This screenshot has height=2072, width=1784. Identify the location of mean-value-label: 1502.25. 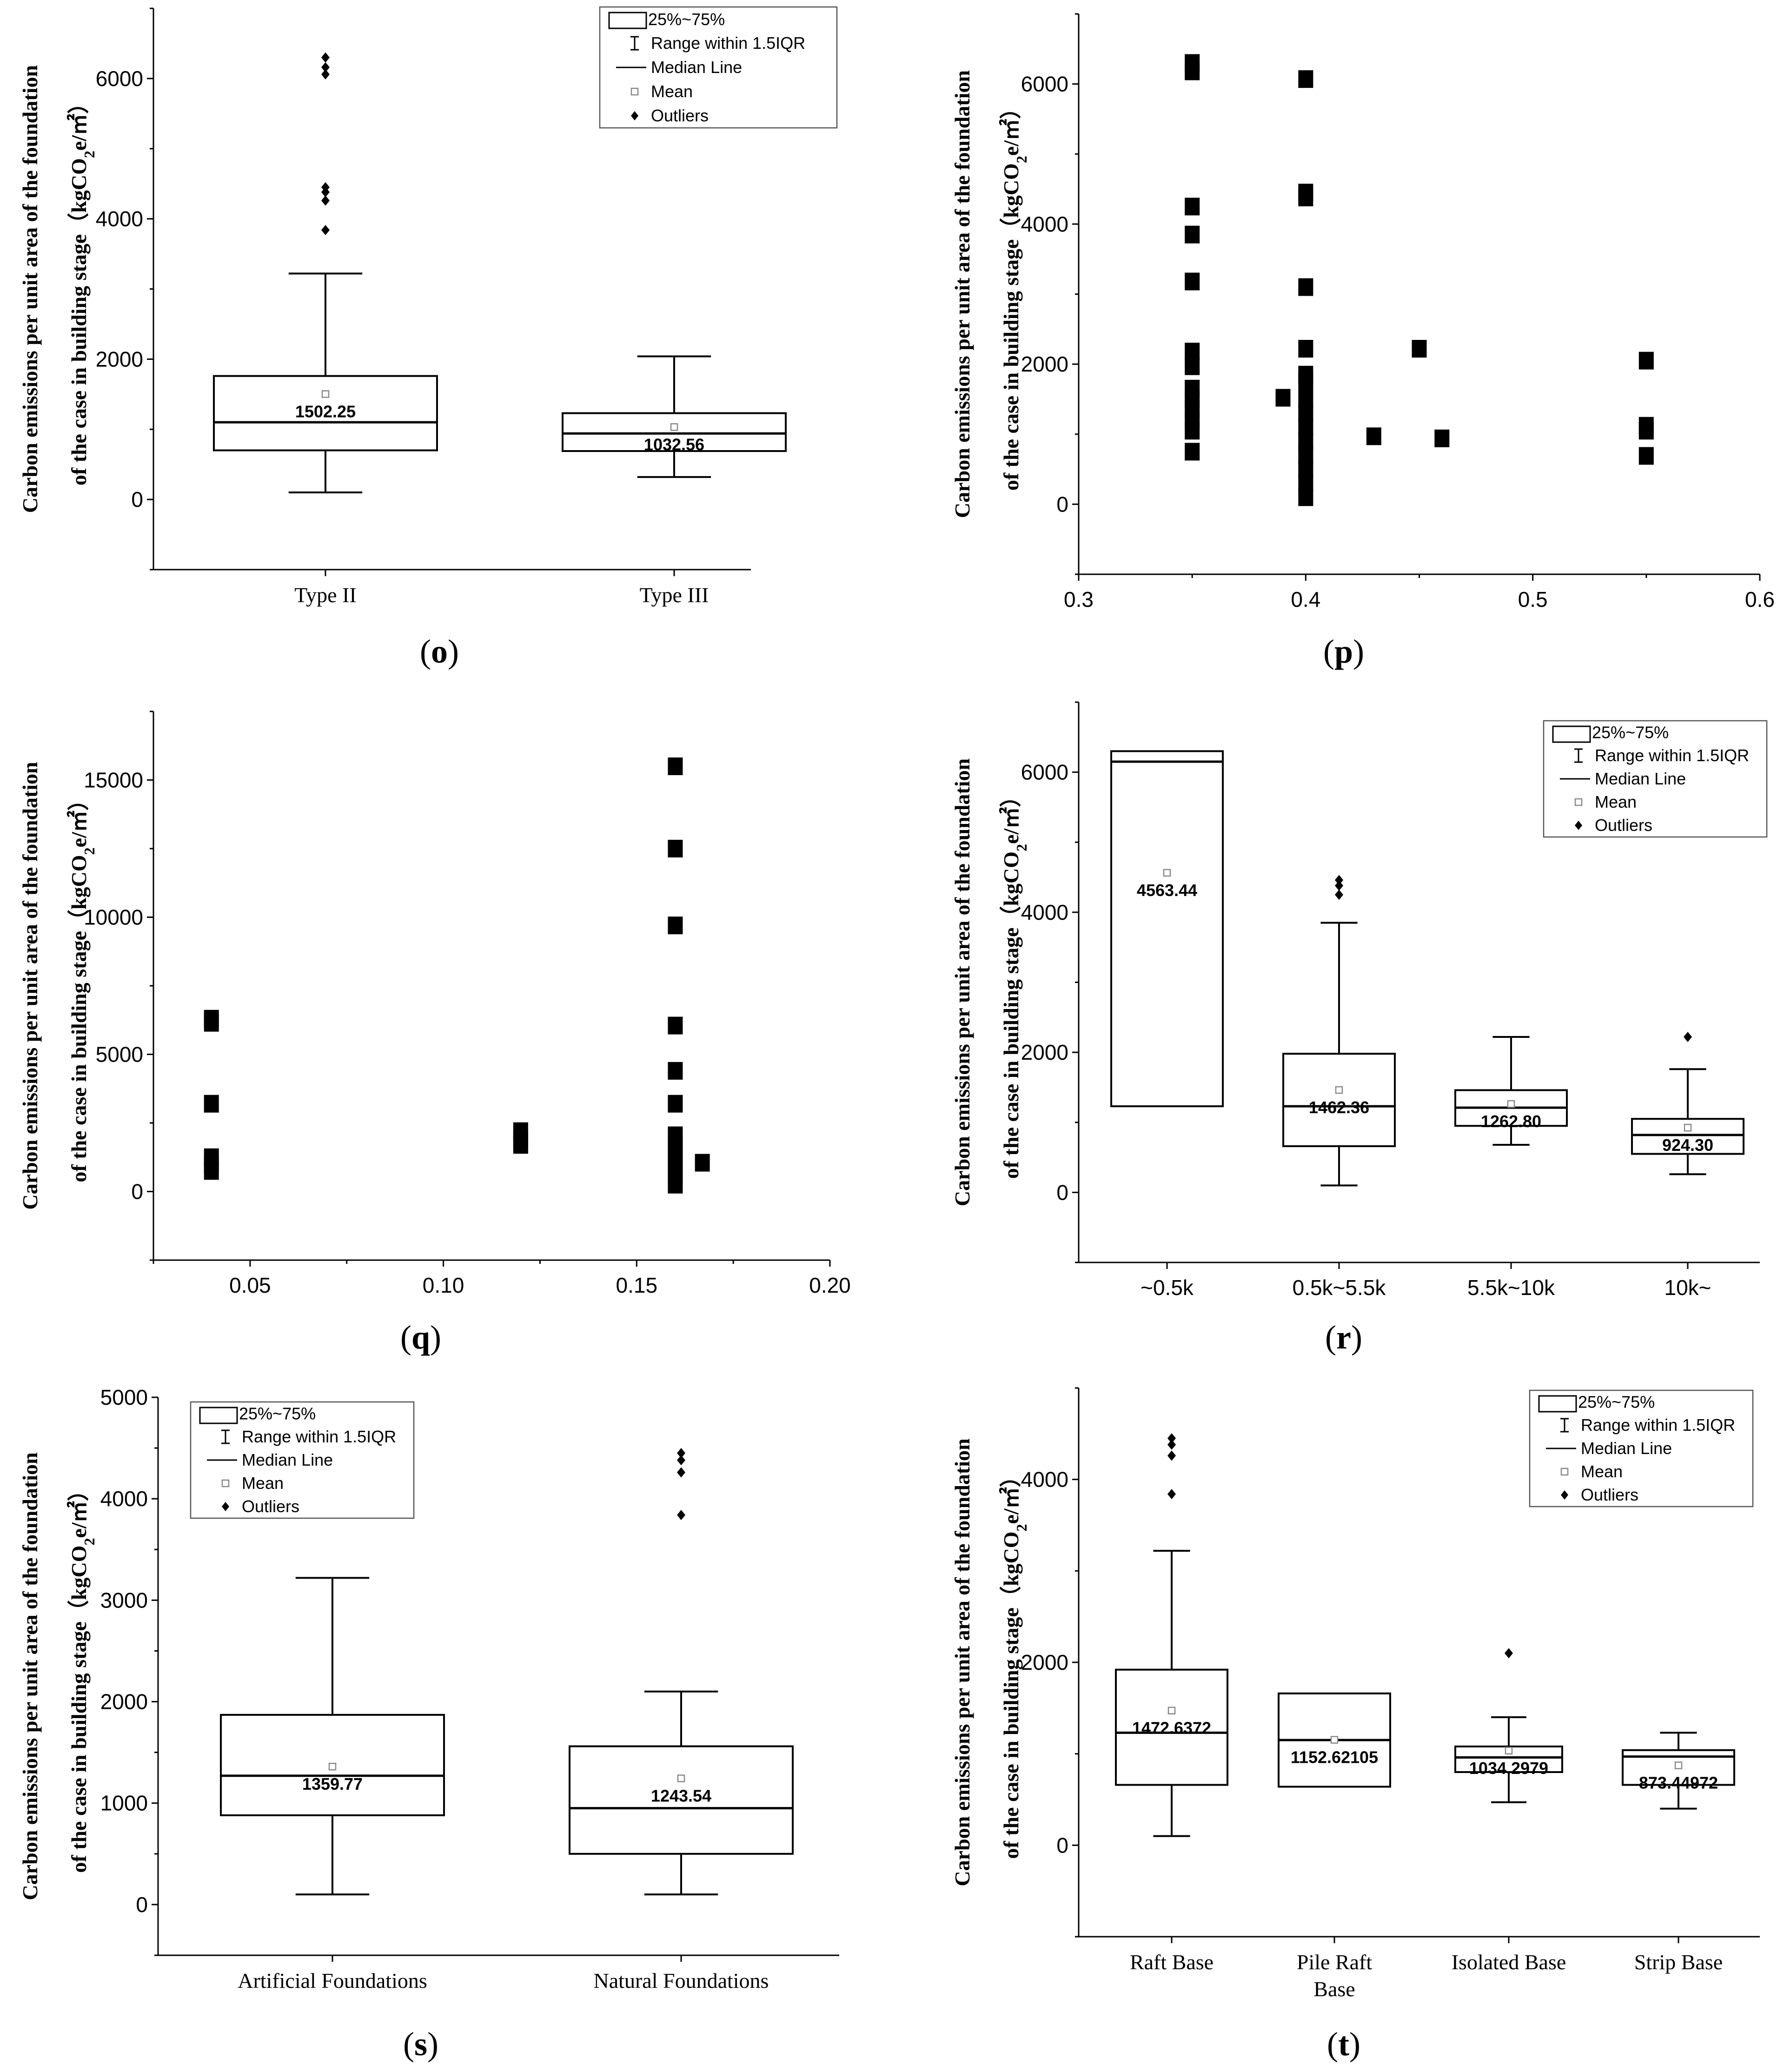
(325, 411).